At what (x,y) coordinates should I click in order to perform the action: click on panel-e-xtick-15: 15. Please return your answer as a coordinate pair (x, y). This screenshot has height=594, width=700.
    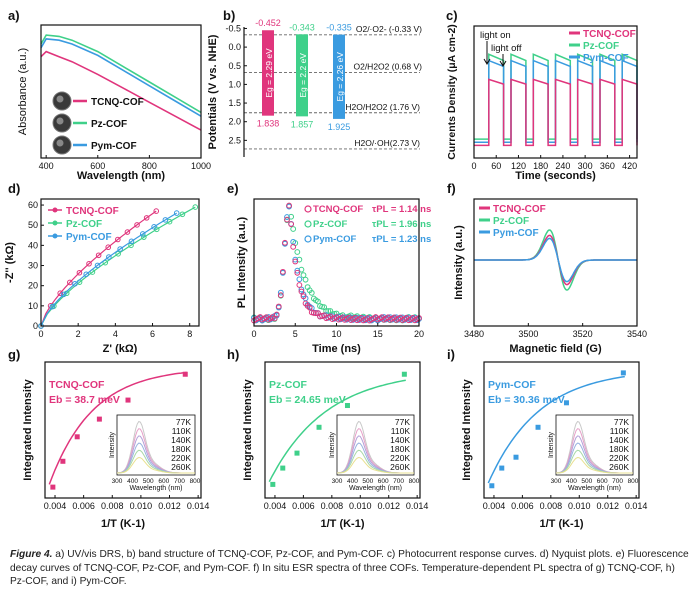
    Looking at the image, I should click on (378, 334).